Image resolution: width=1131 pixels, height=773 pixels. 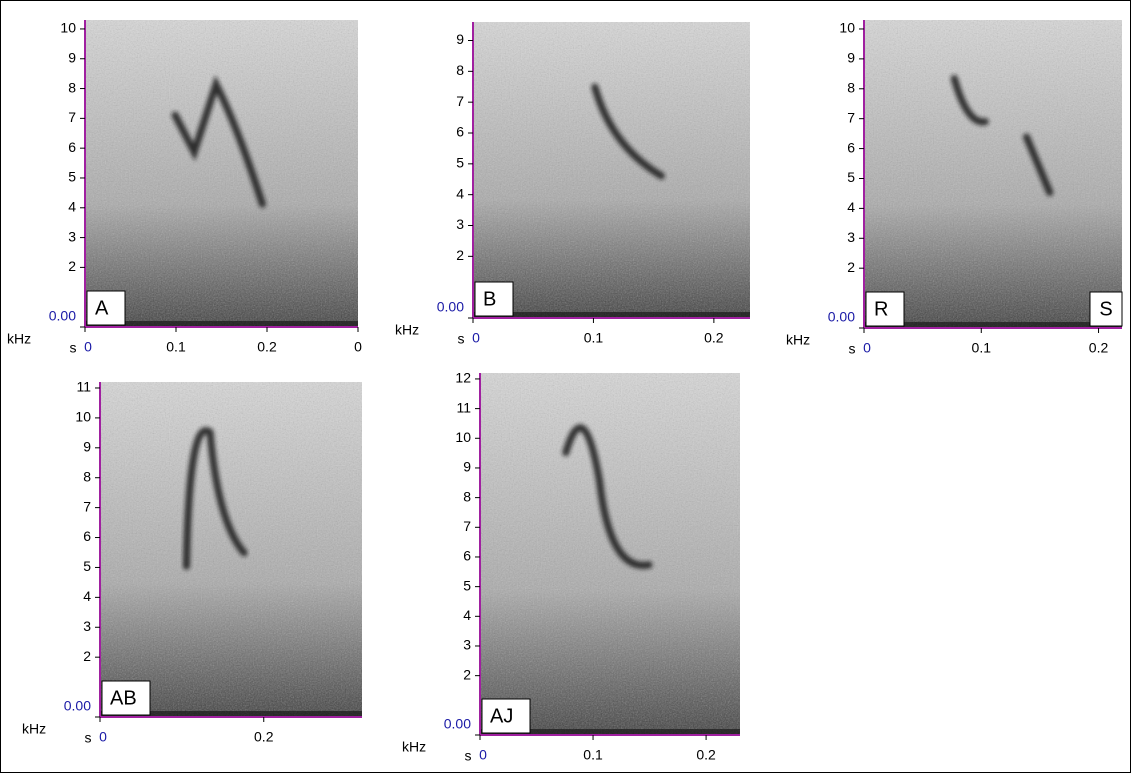 I want to click on panel: 0.00 2 3 4 5 6 7 8 9 10 0 0.1 0.2 kHz s R S, so click(x=954, y=188).